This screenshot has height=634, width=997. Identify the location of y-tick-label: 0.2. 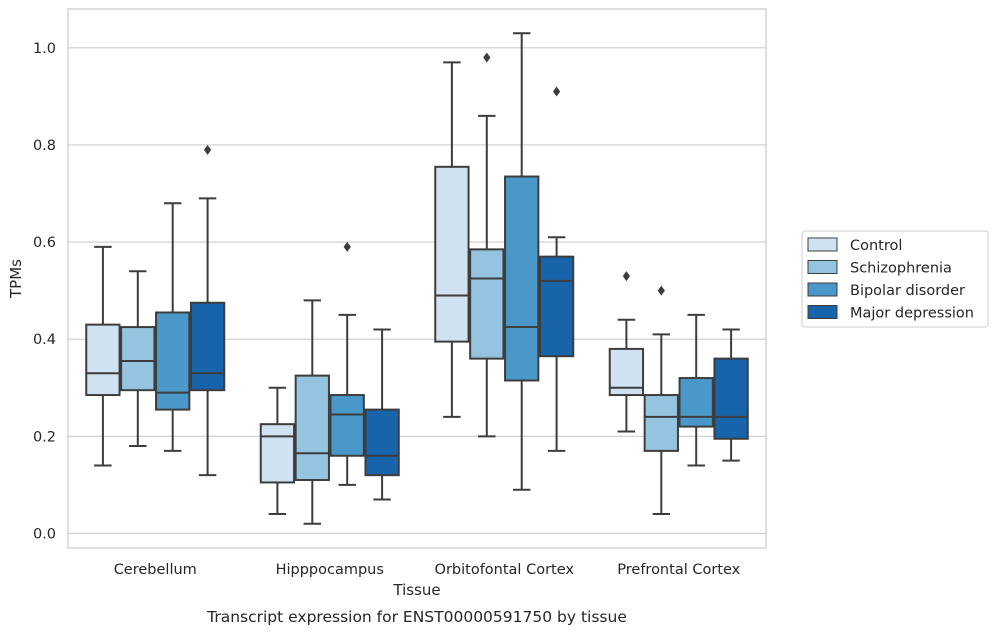
(44, 437).